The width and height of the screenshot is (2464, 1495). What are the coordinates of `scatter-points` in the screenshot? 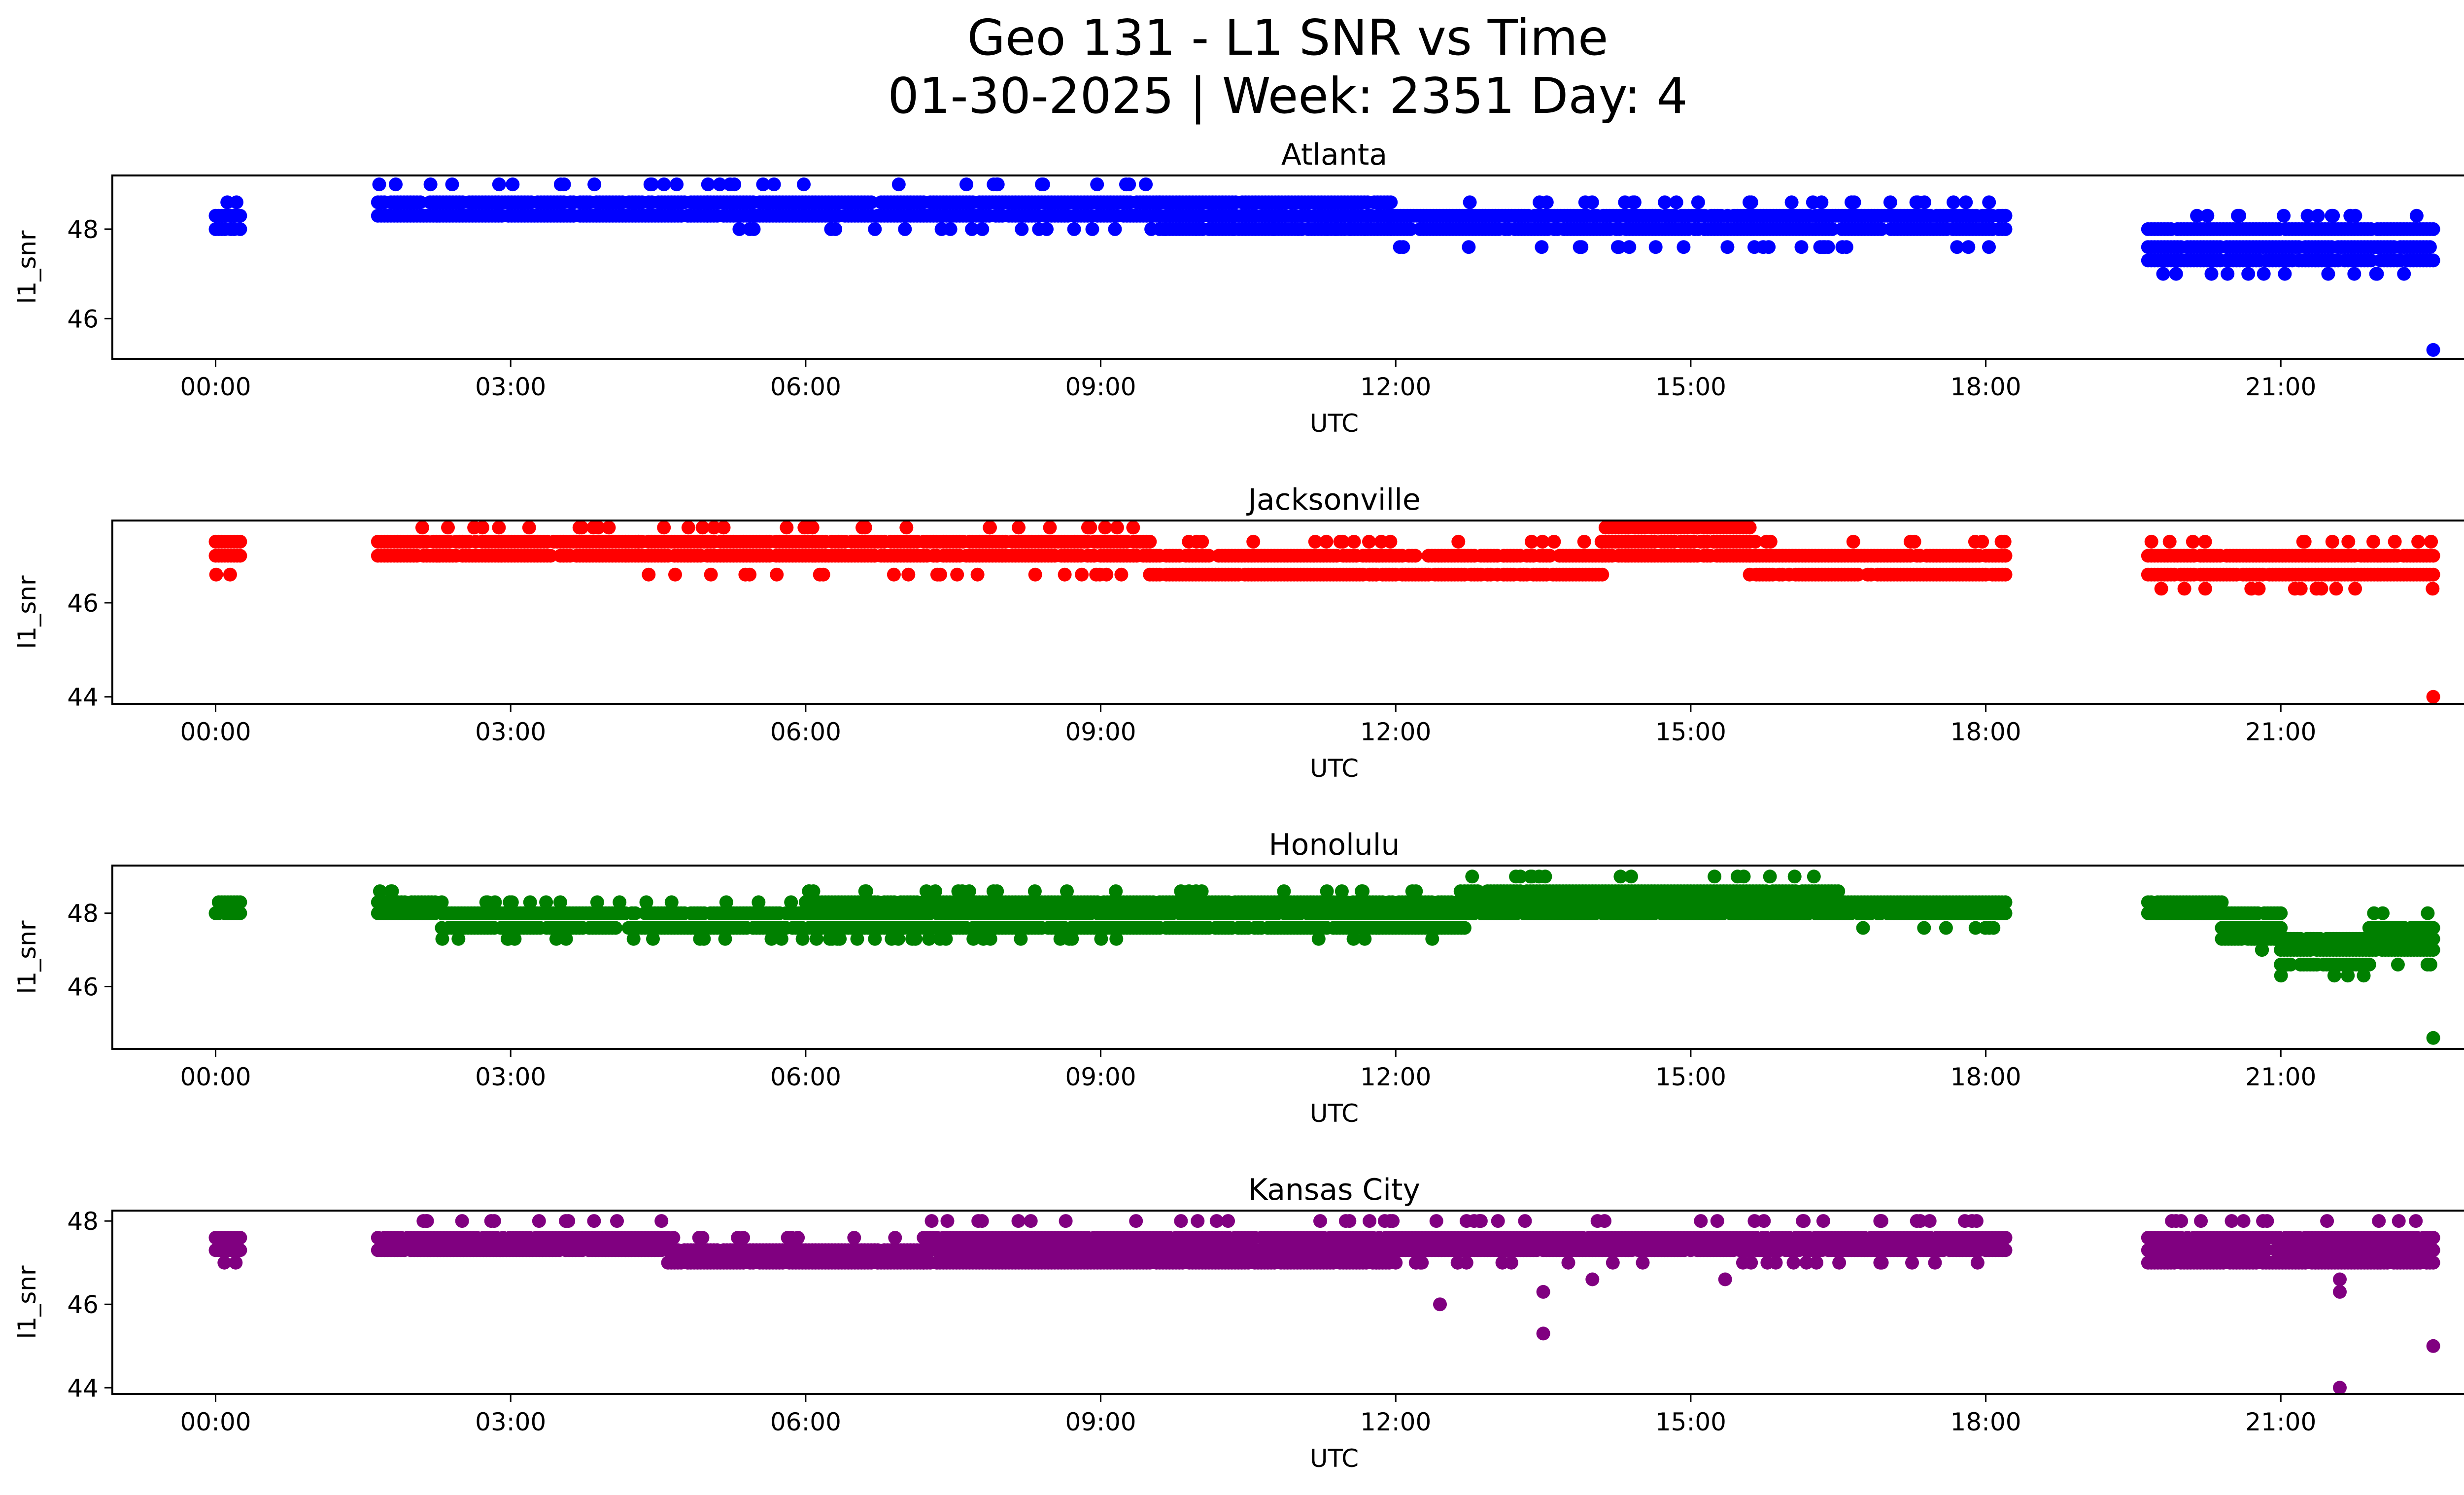 It's located at (1324, 612).